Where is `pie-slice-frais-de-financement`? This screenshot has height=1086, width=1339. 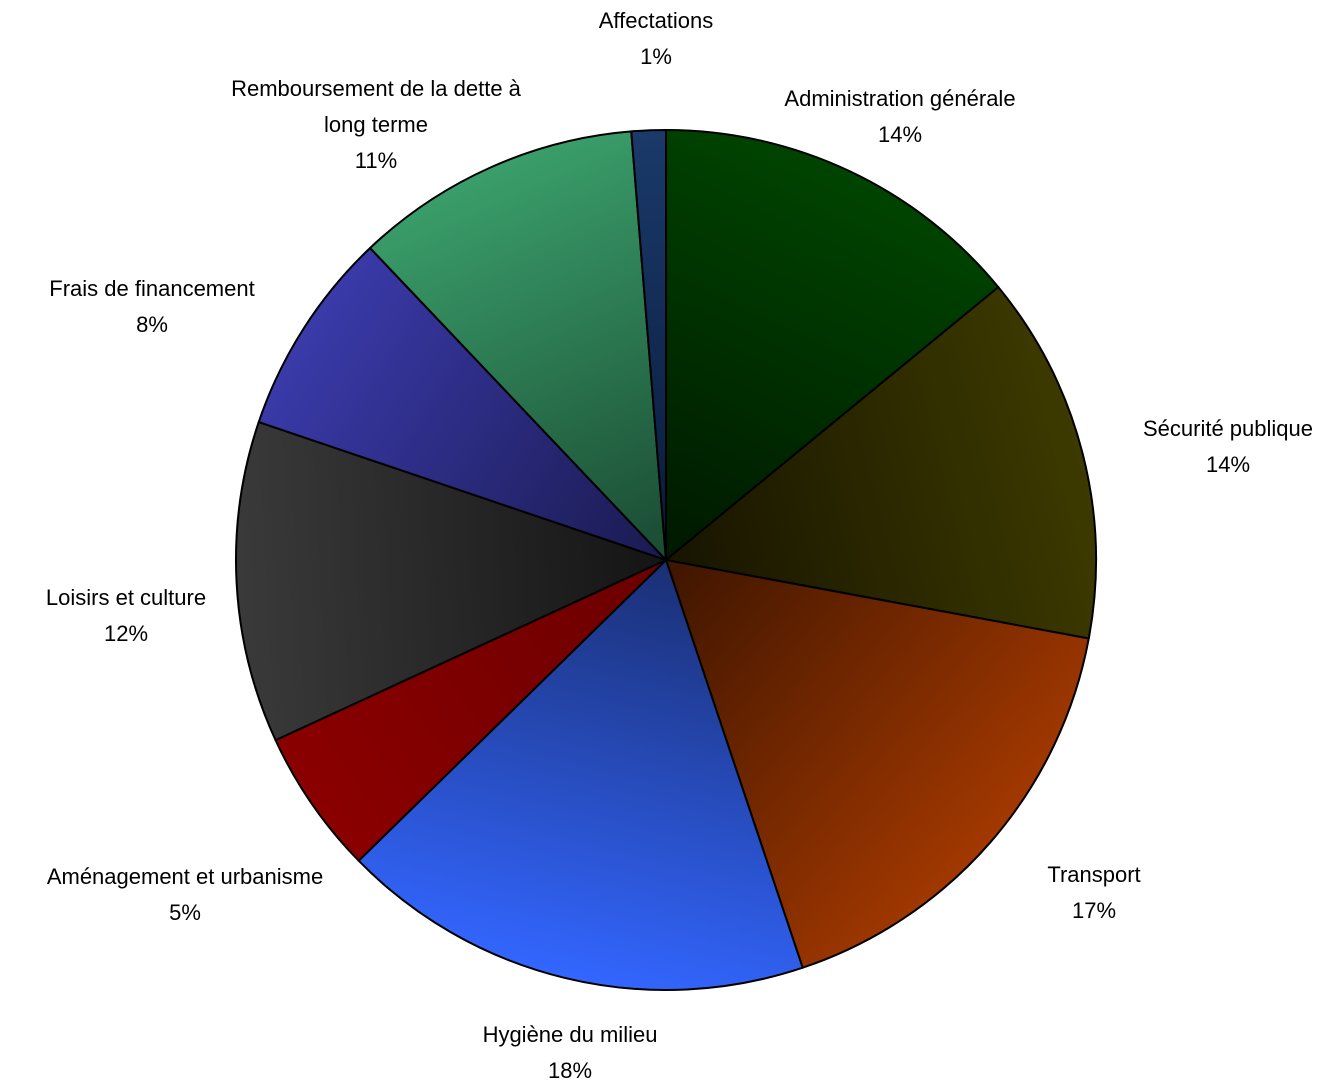 pie-slice-frais-de-financement is located at coordinates (462, 404).